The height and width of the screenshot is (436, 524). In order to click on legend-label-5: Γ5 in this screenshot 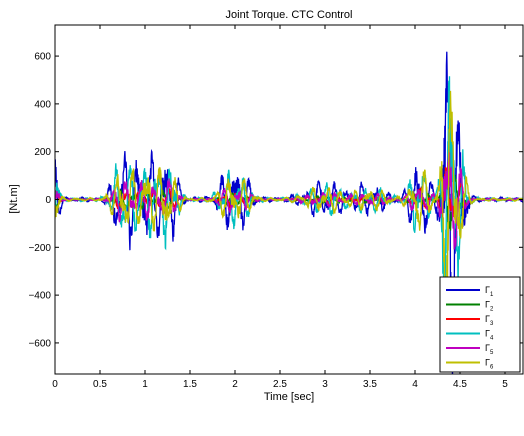, I will do `click(489, 349)`.